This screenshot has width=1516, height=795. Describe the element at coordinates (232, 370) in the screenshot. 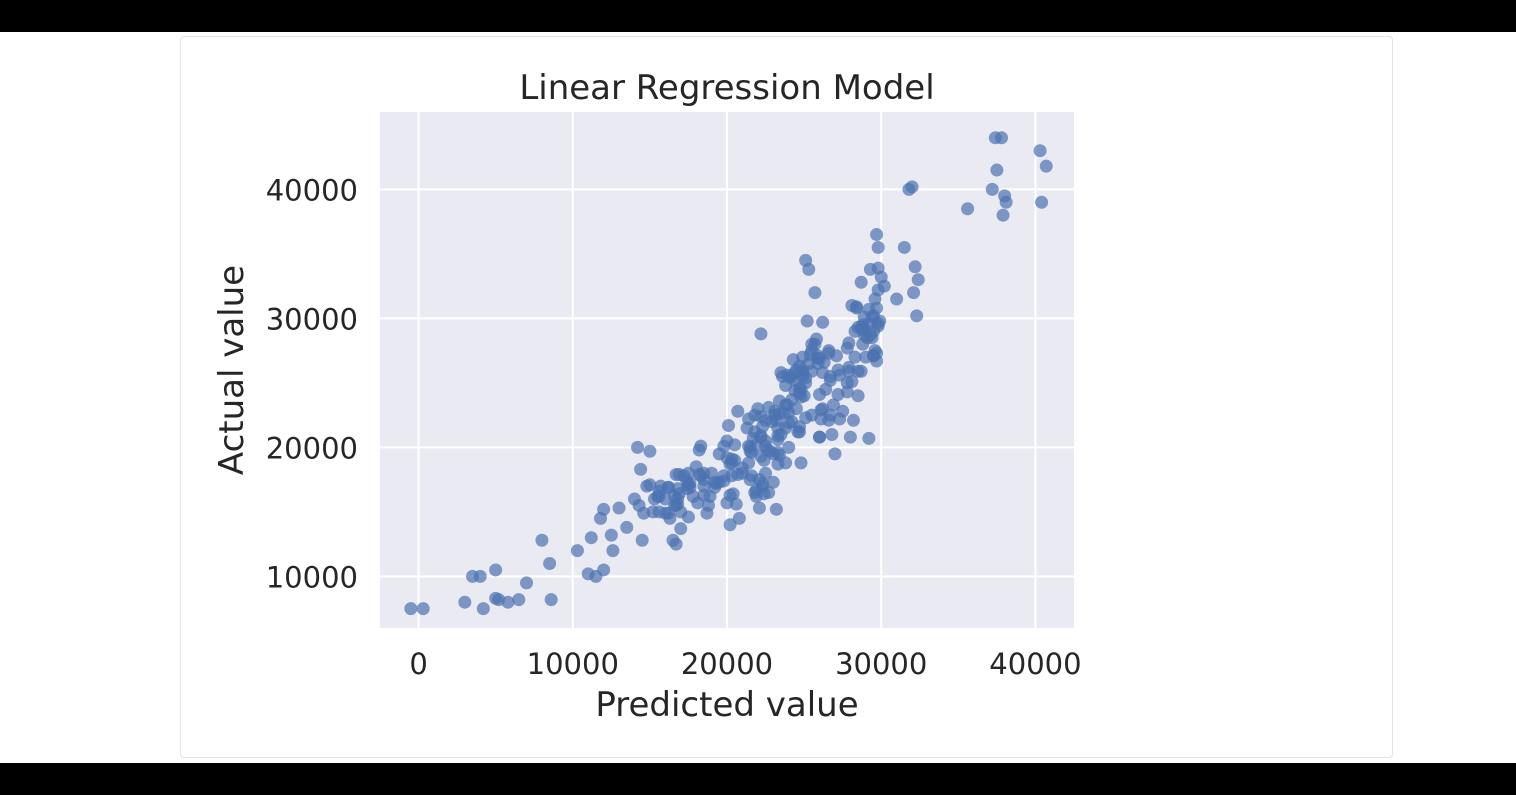

I see `y-axis-label: Actual value` at that location.